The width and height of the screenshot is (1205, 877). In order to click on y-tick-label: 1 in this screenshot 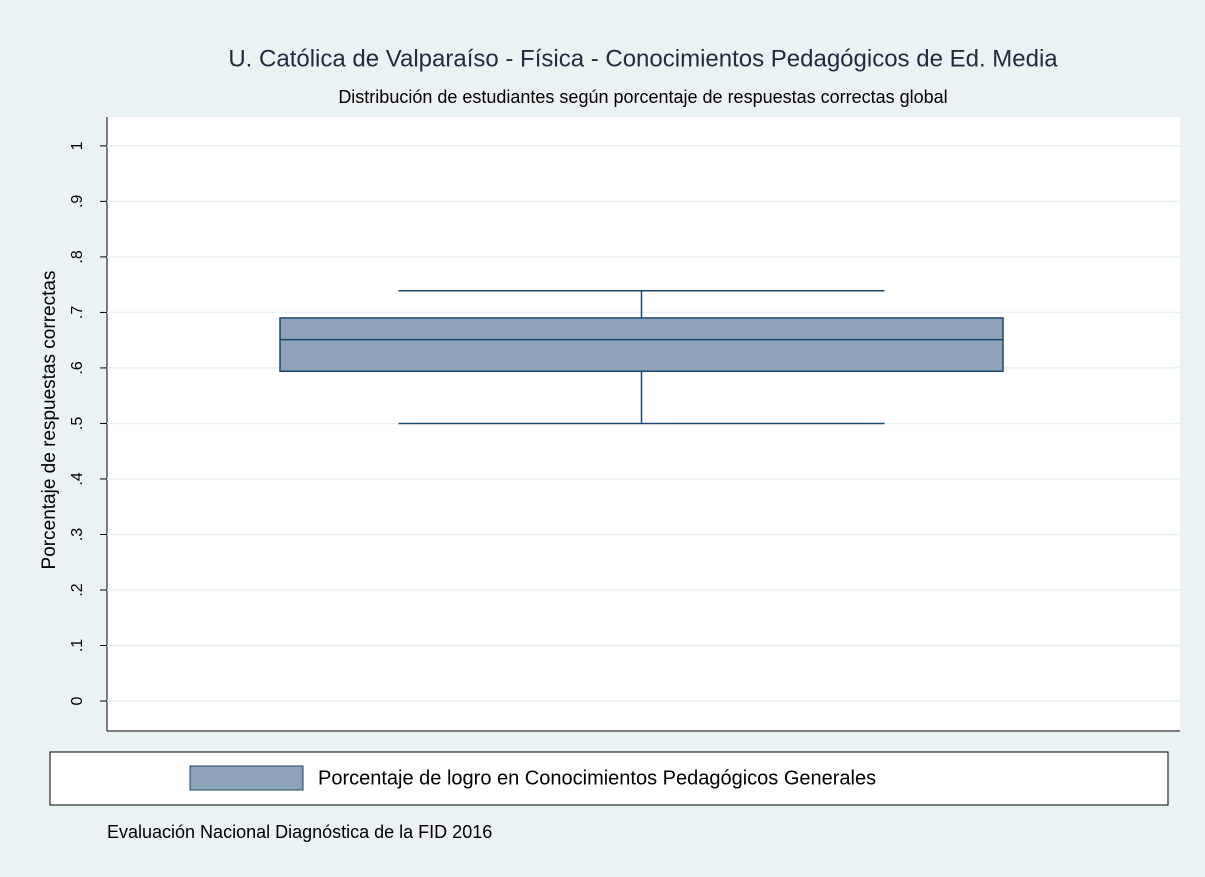, I will do `click(77, 145)`.